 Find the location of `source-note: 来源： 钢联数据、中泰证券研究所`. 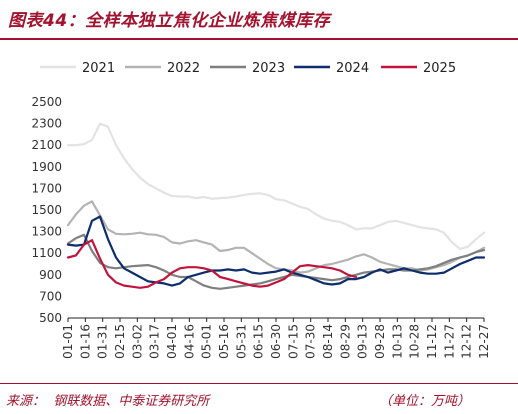

source-note: 来源： 钢联数据、中泰证券研究所 is located at coordinates (108, 401).